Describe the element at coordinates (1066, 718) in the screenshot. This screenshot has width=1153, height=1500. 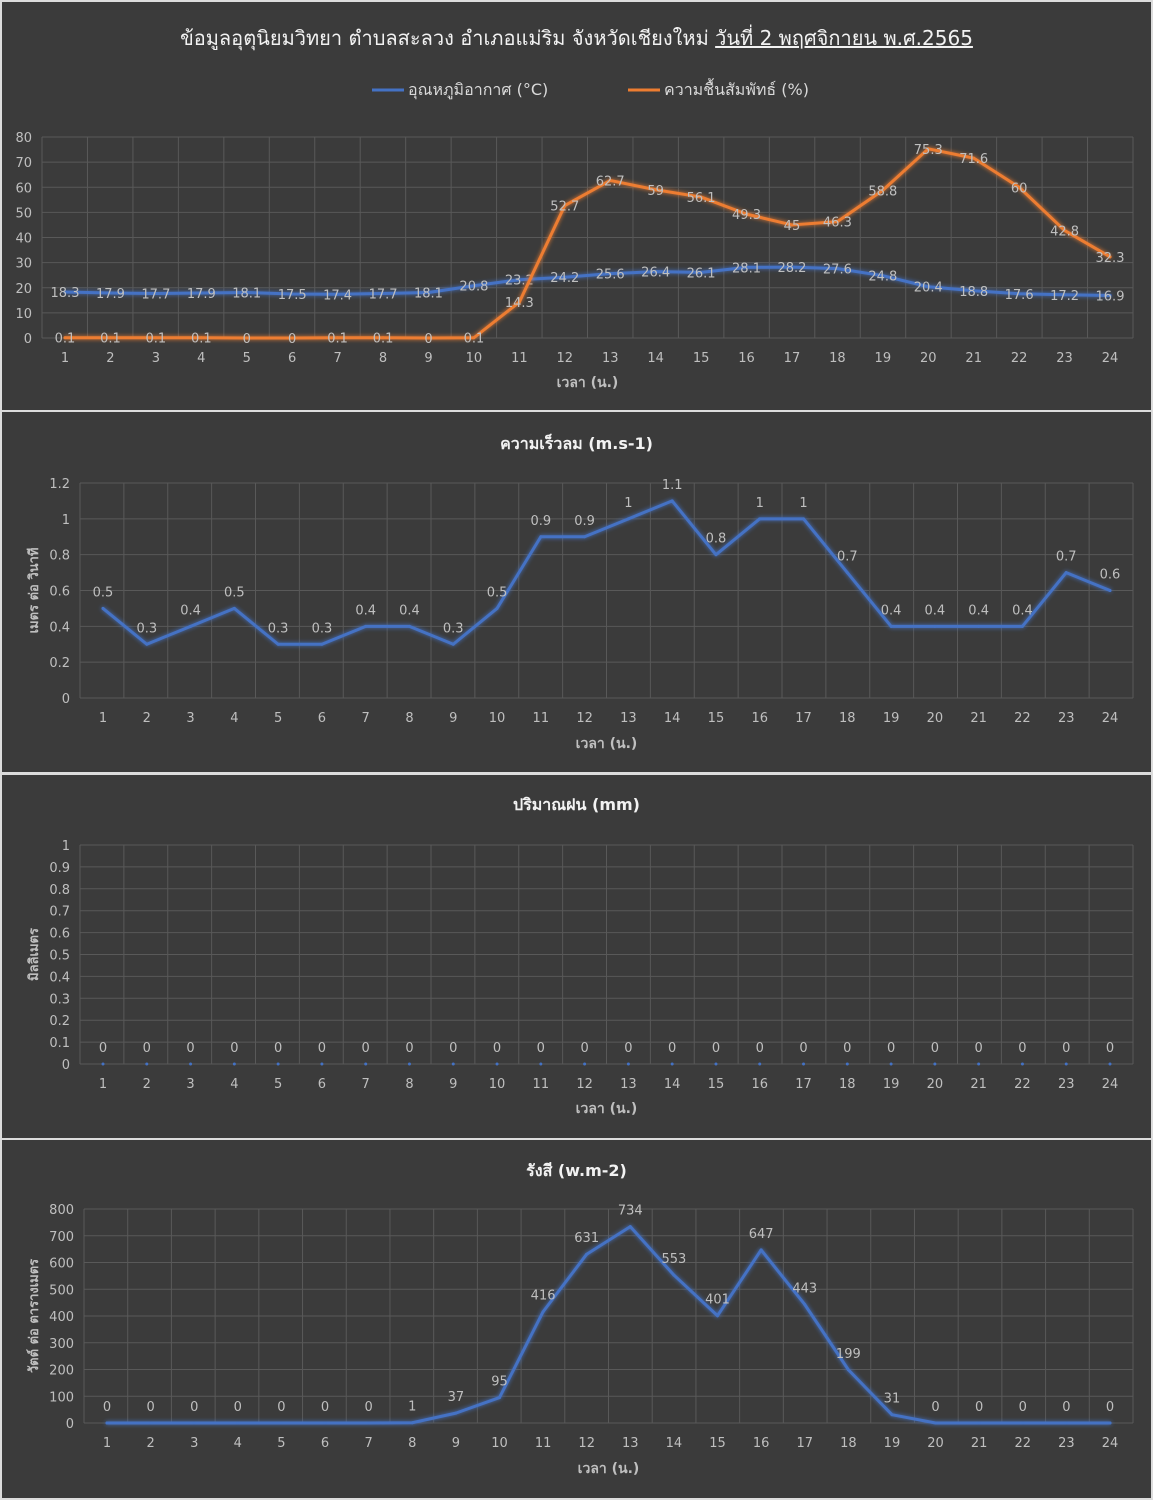
I see `x-tick-label: 23` at that location.